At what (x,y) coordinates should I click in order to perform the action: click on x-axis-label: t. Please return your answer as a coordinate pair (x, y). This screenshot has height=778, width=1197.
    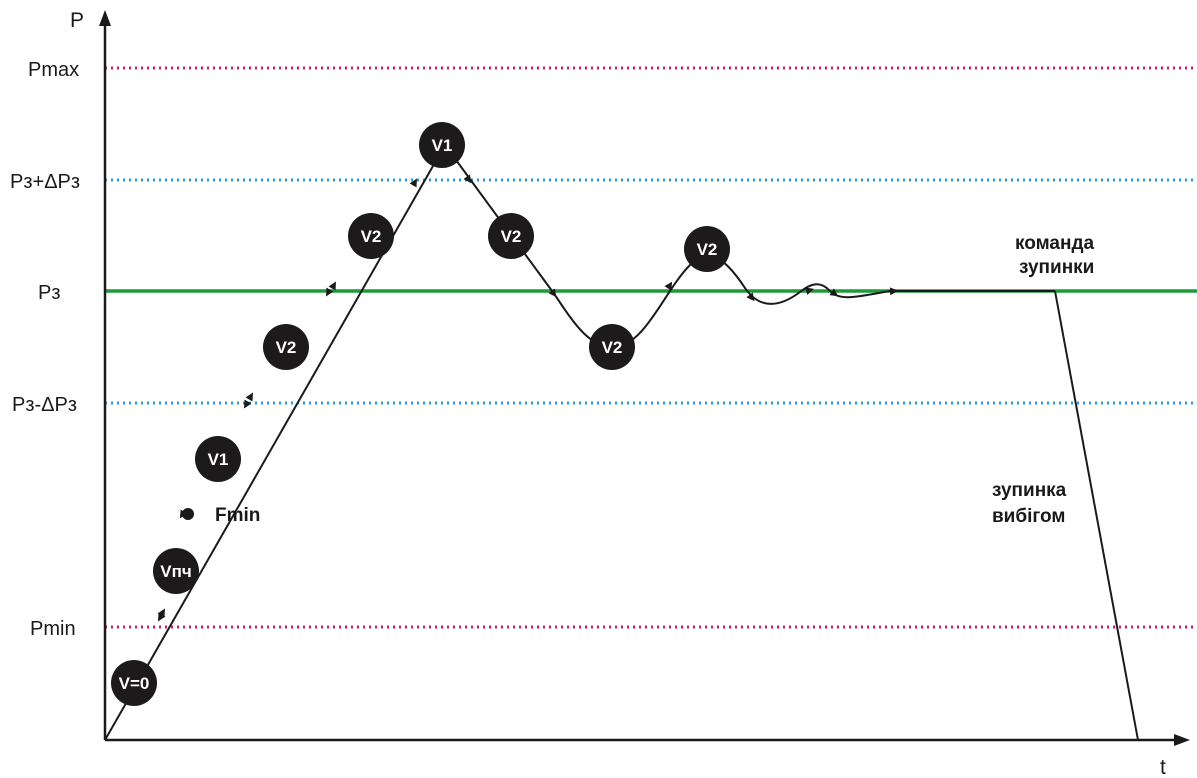
    Looking at the image, I should click on (1163, 767).